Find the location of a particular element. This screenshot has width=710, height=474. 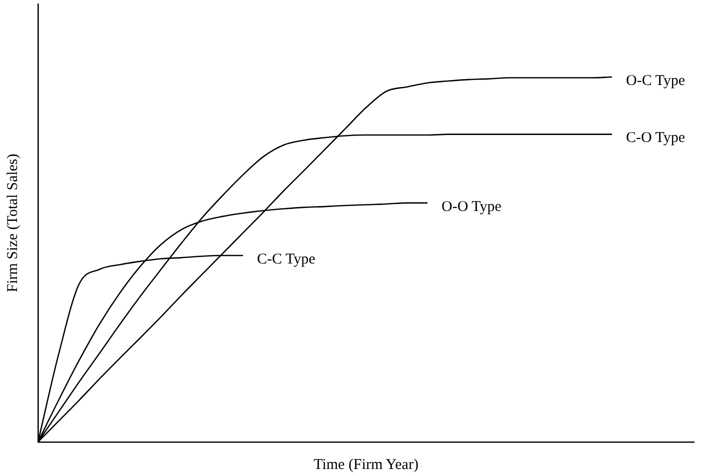

series-label: O-C Type is located at coordinates (656, 80).